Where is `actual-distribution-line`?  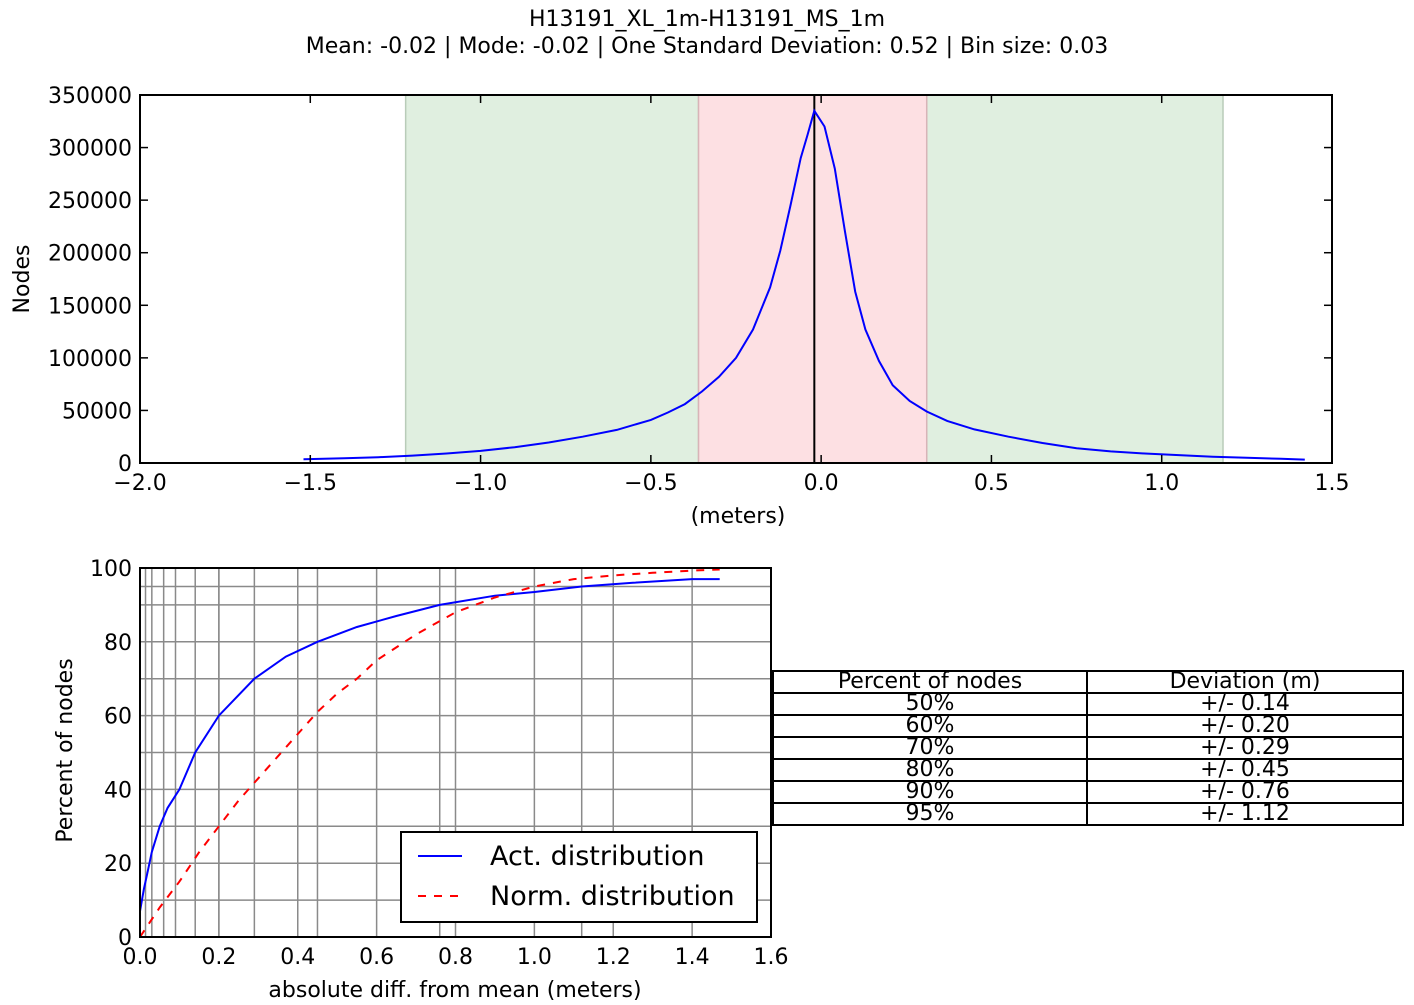 actual-distribution-line is located at coordinates (429, 745).